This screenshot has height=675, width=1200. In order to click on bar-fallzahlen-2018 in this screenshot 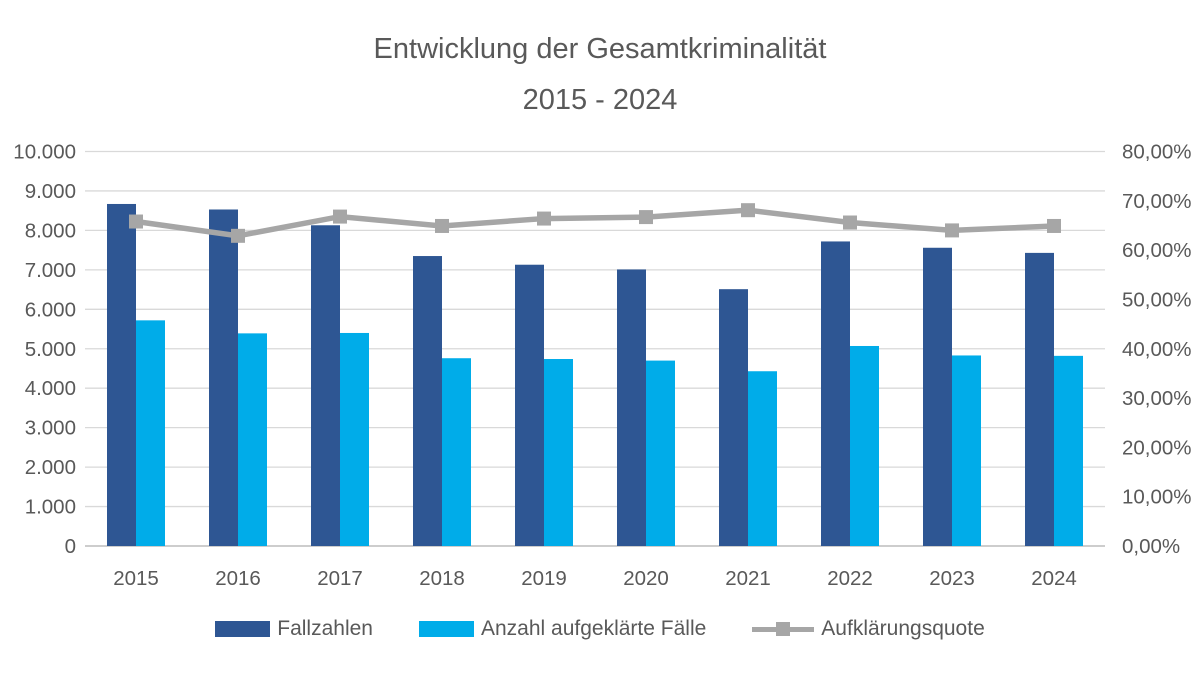, I will do `click(427, 401)`.